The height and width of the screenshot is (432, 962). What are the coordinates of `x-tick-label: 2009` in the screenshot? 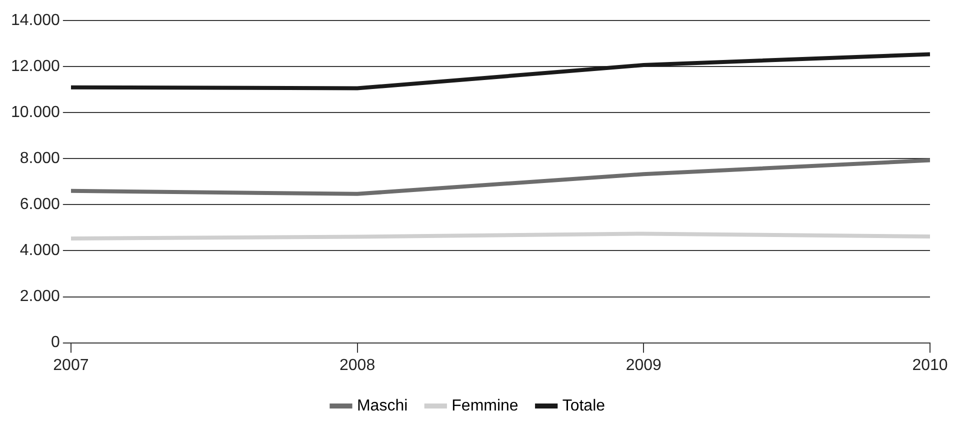 It's located at (644, 365).